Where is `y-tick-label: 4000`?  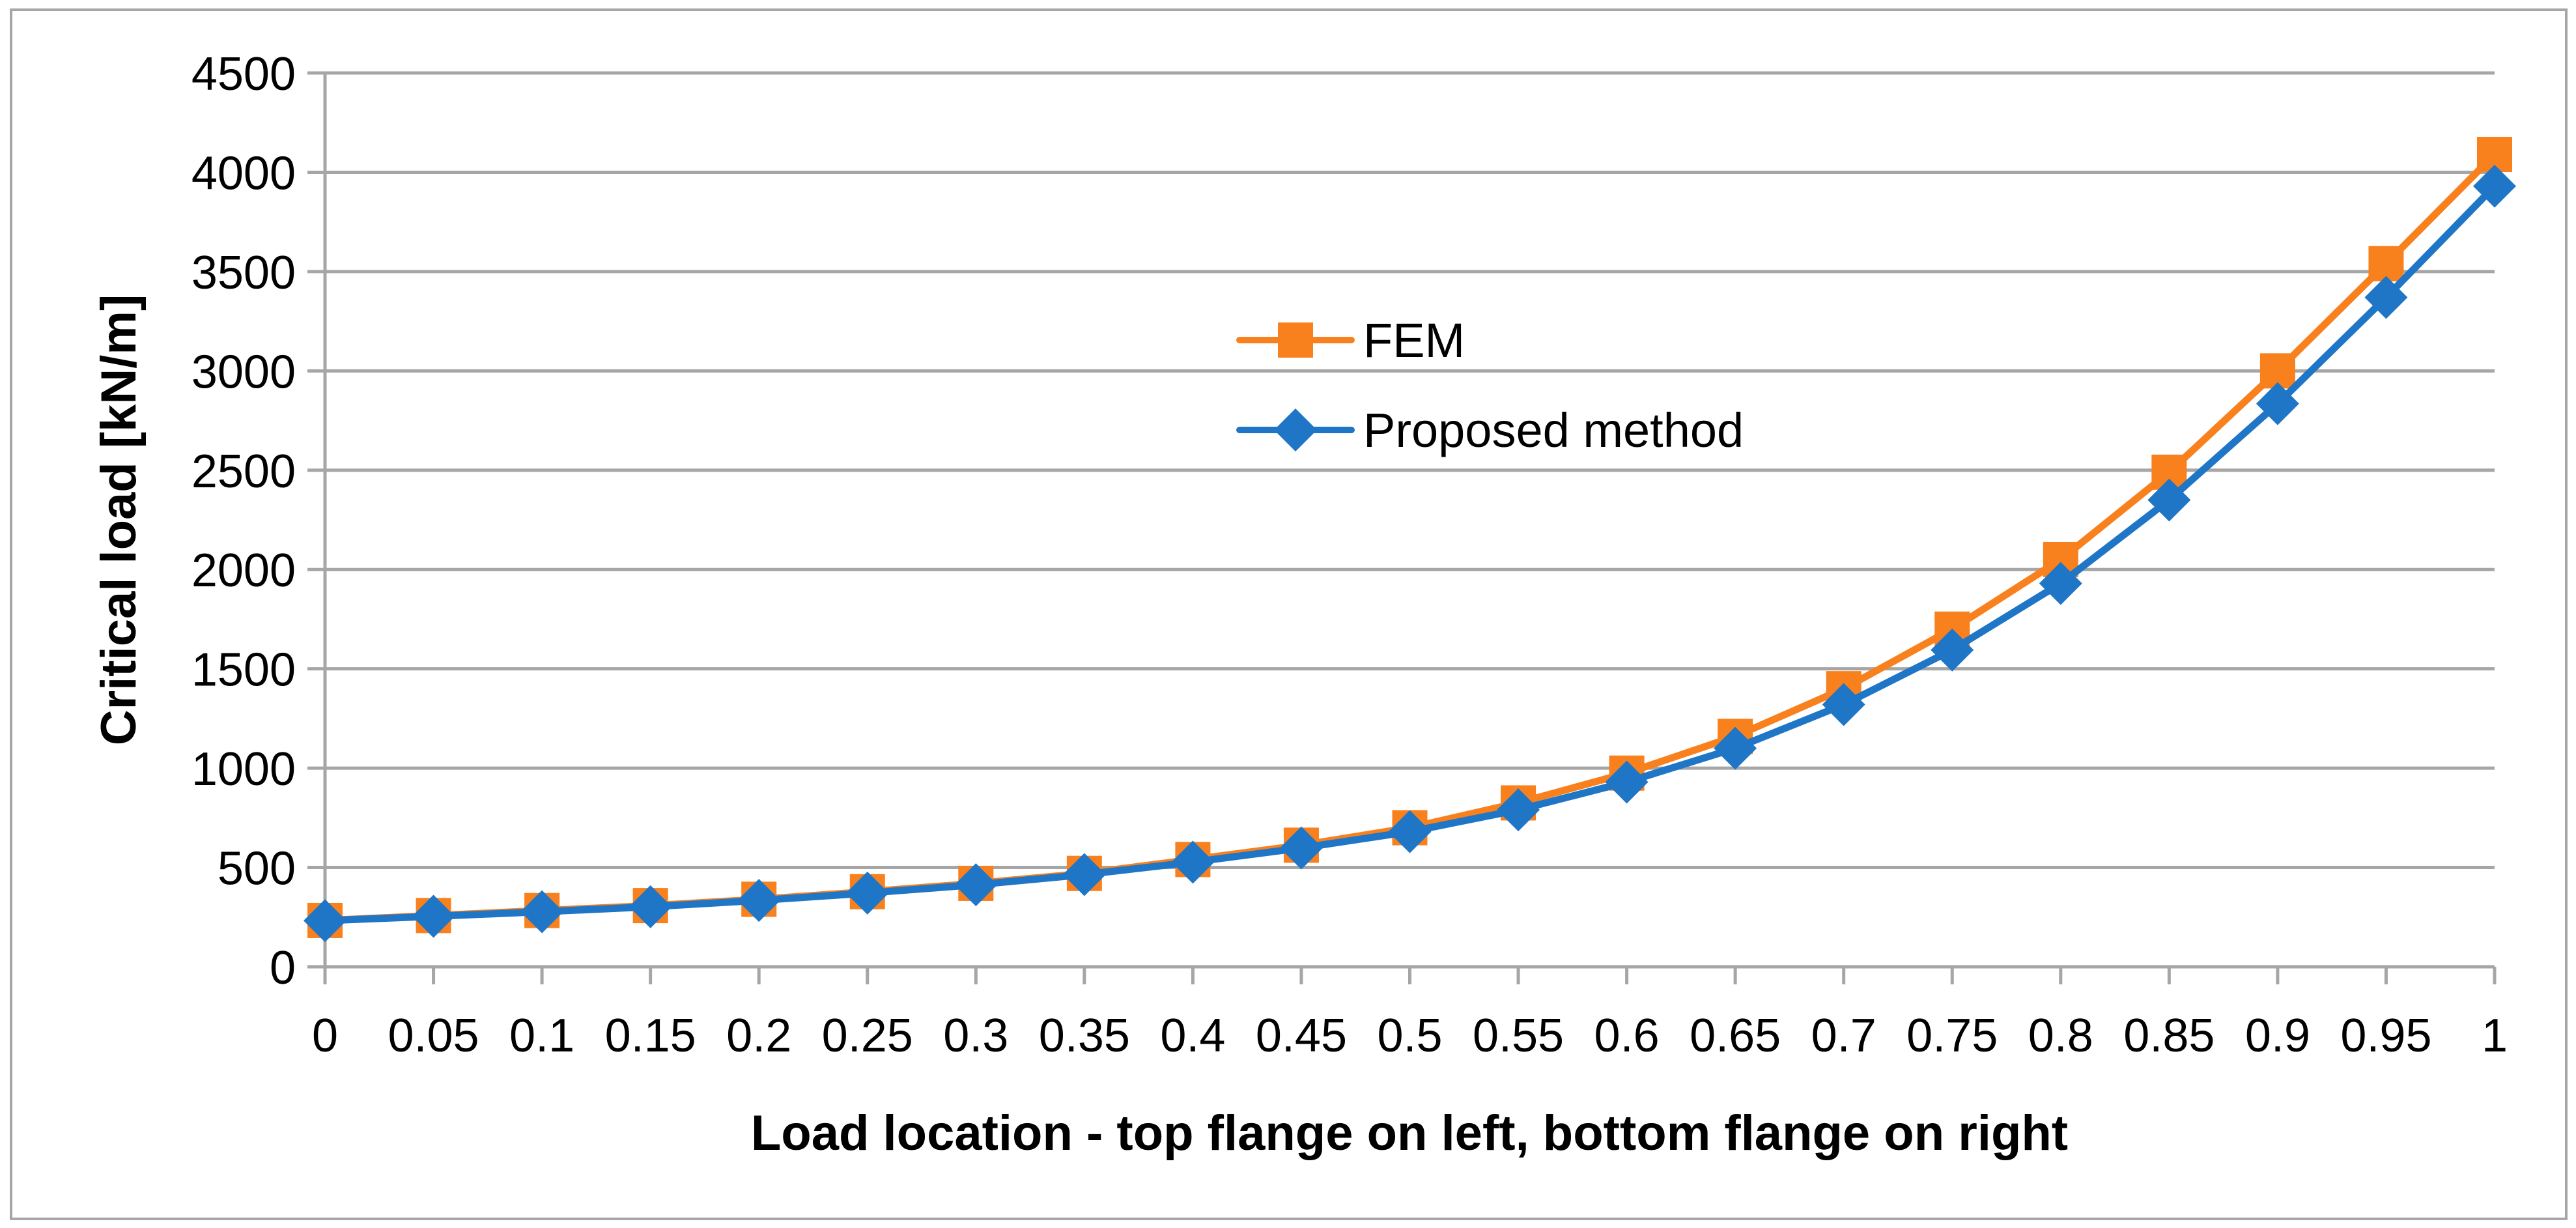
y-tick-label: 4000 is located at coordinates (243, 173).